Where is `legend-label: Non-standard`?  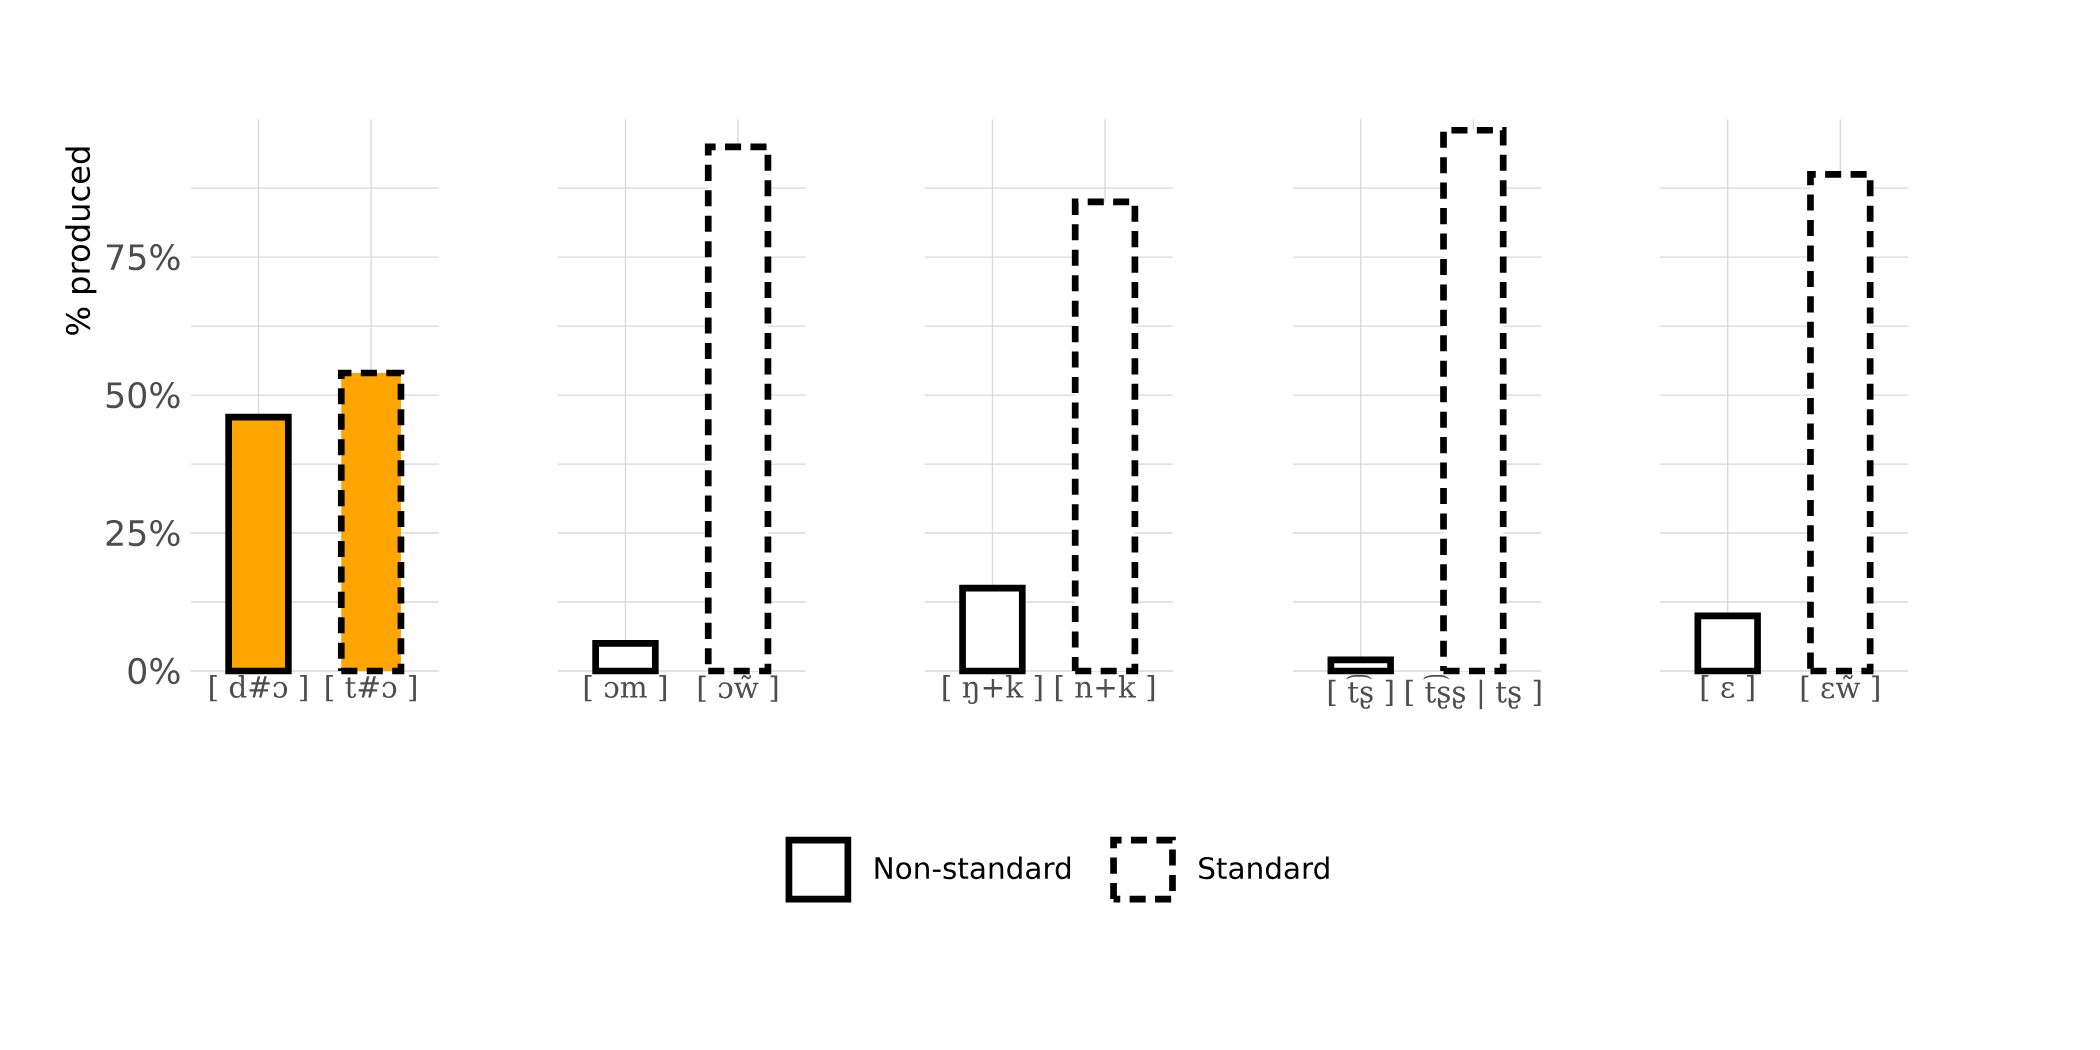
legend-label: Non-standard is located at coordinates (973, 868).